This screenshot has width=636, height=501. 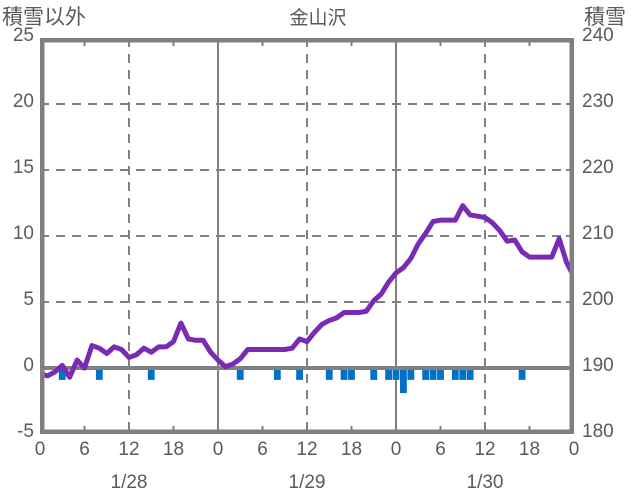 What do you see at coordinates (23, 233) in the screenshot?
I see `y-axis-tick-left: 10` at bounding box center [23, 233].